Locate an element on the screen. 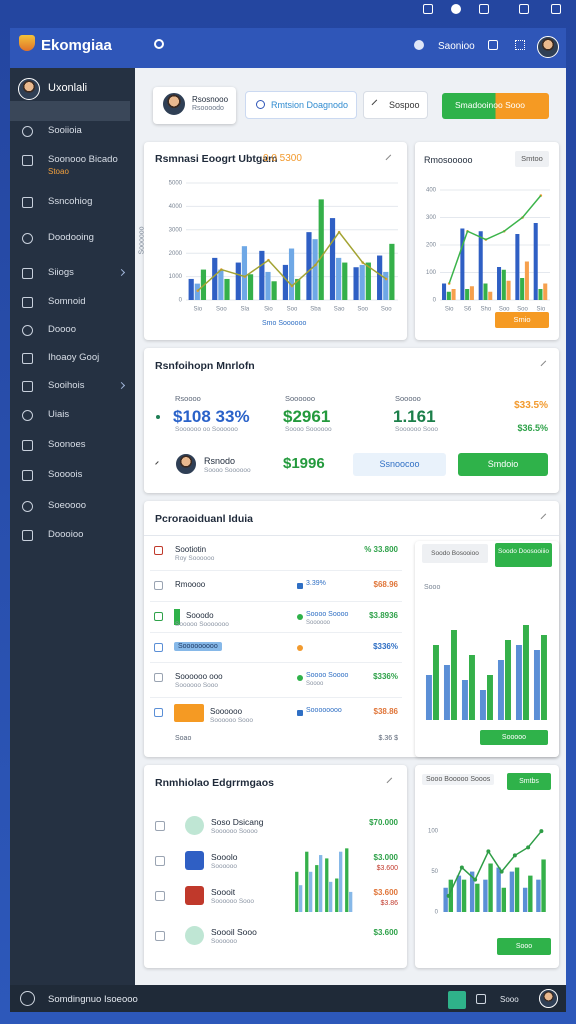 The image size is (576, 1024). filter-chip is located at coordinates (395, 105).